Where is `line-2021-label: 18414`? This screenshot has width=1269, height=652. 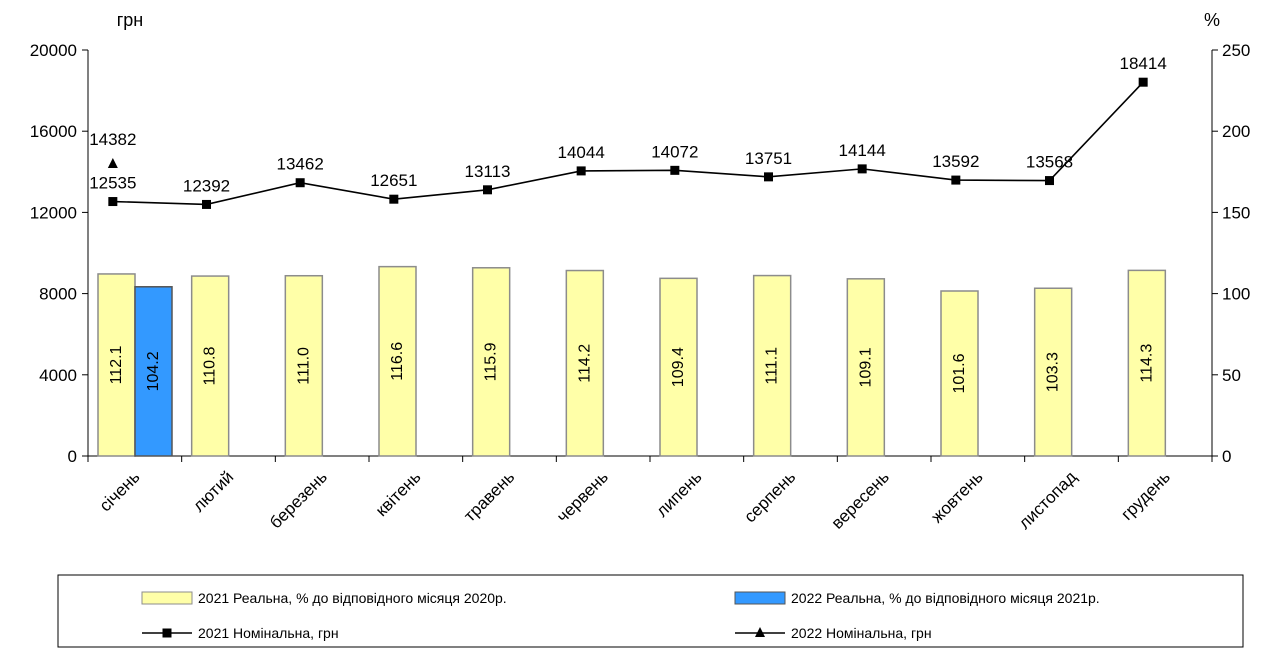 line-2021-label: 18414 is located at coordinates (1143, 63).